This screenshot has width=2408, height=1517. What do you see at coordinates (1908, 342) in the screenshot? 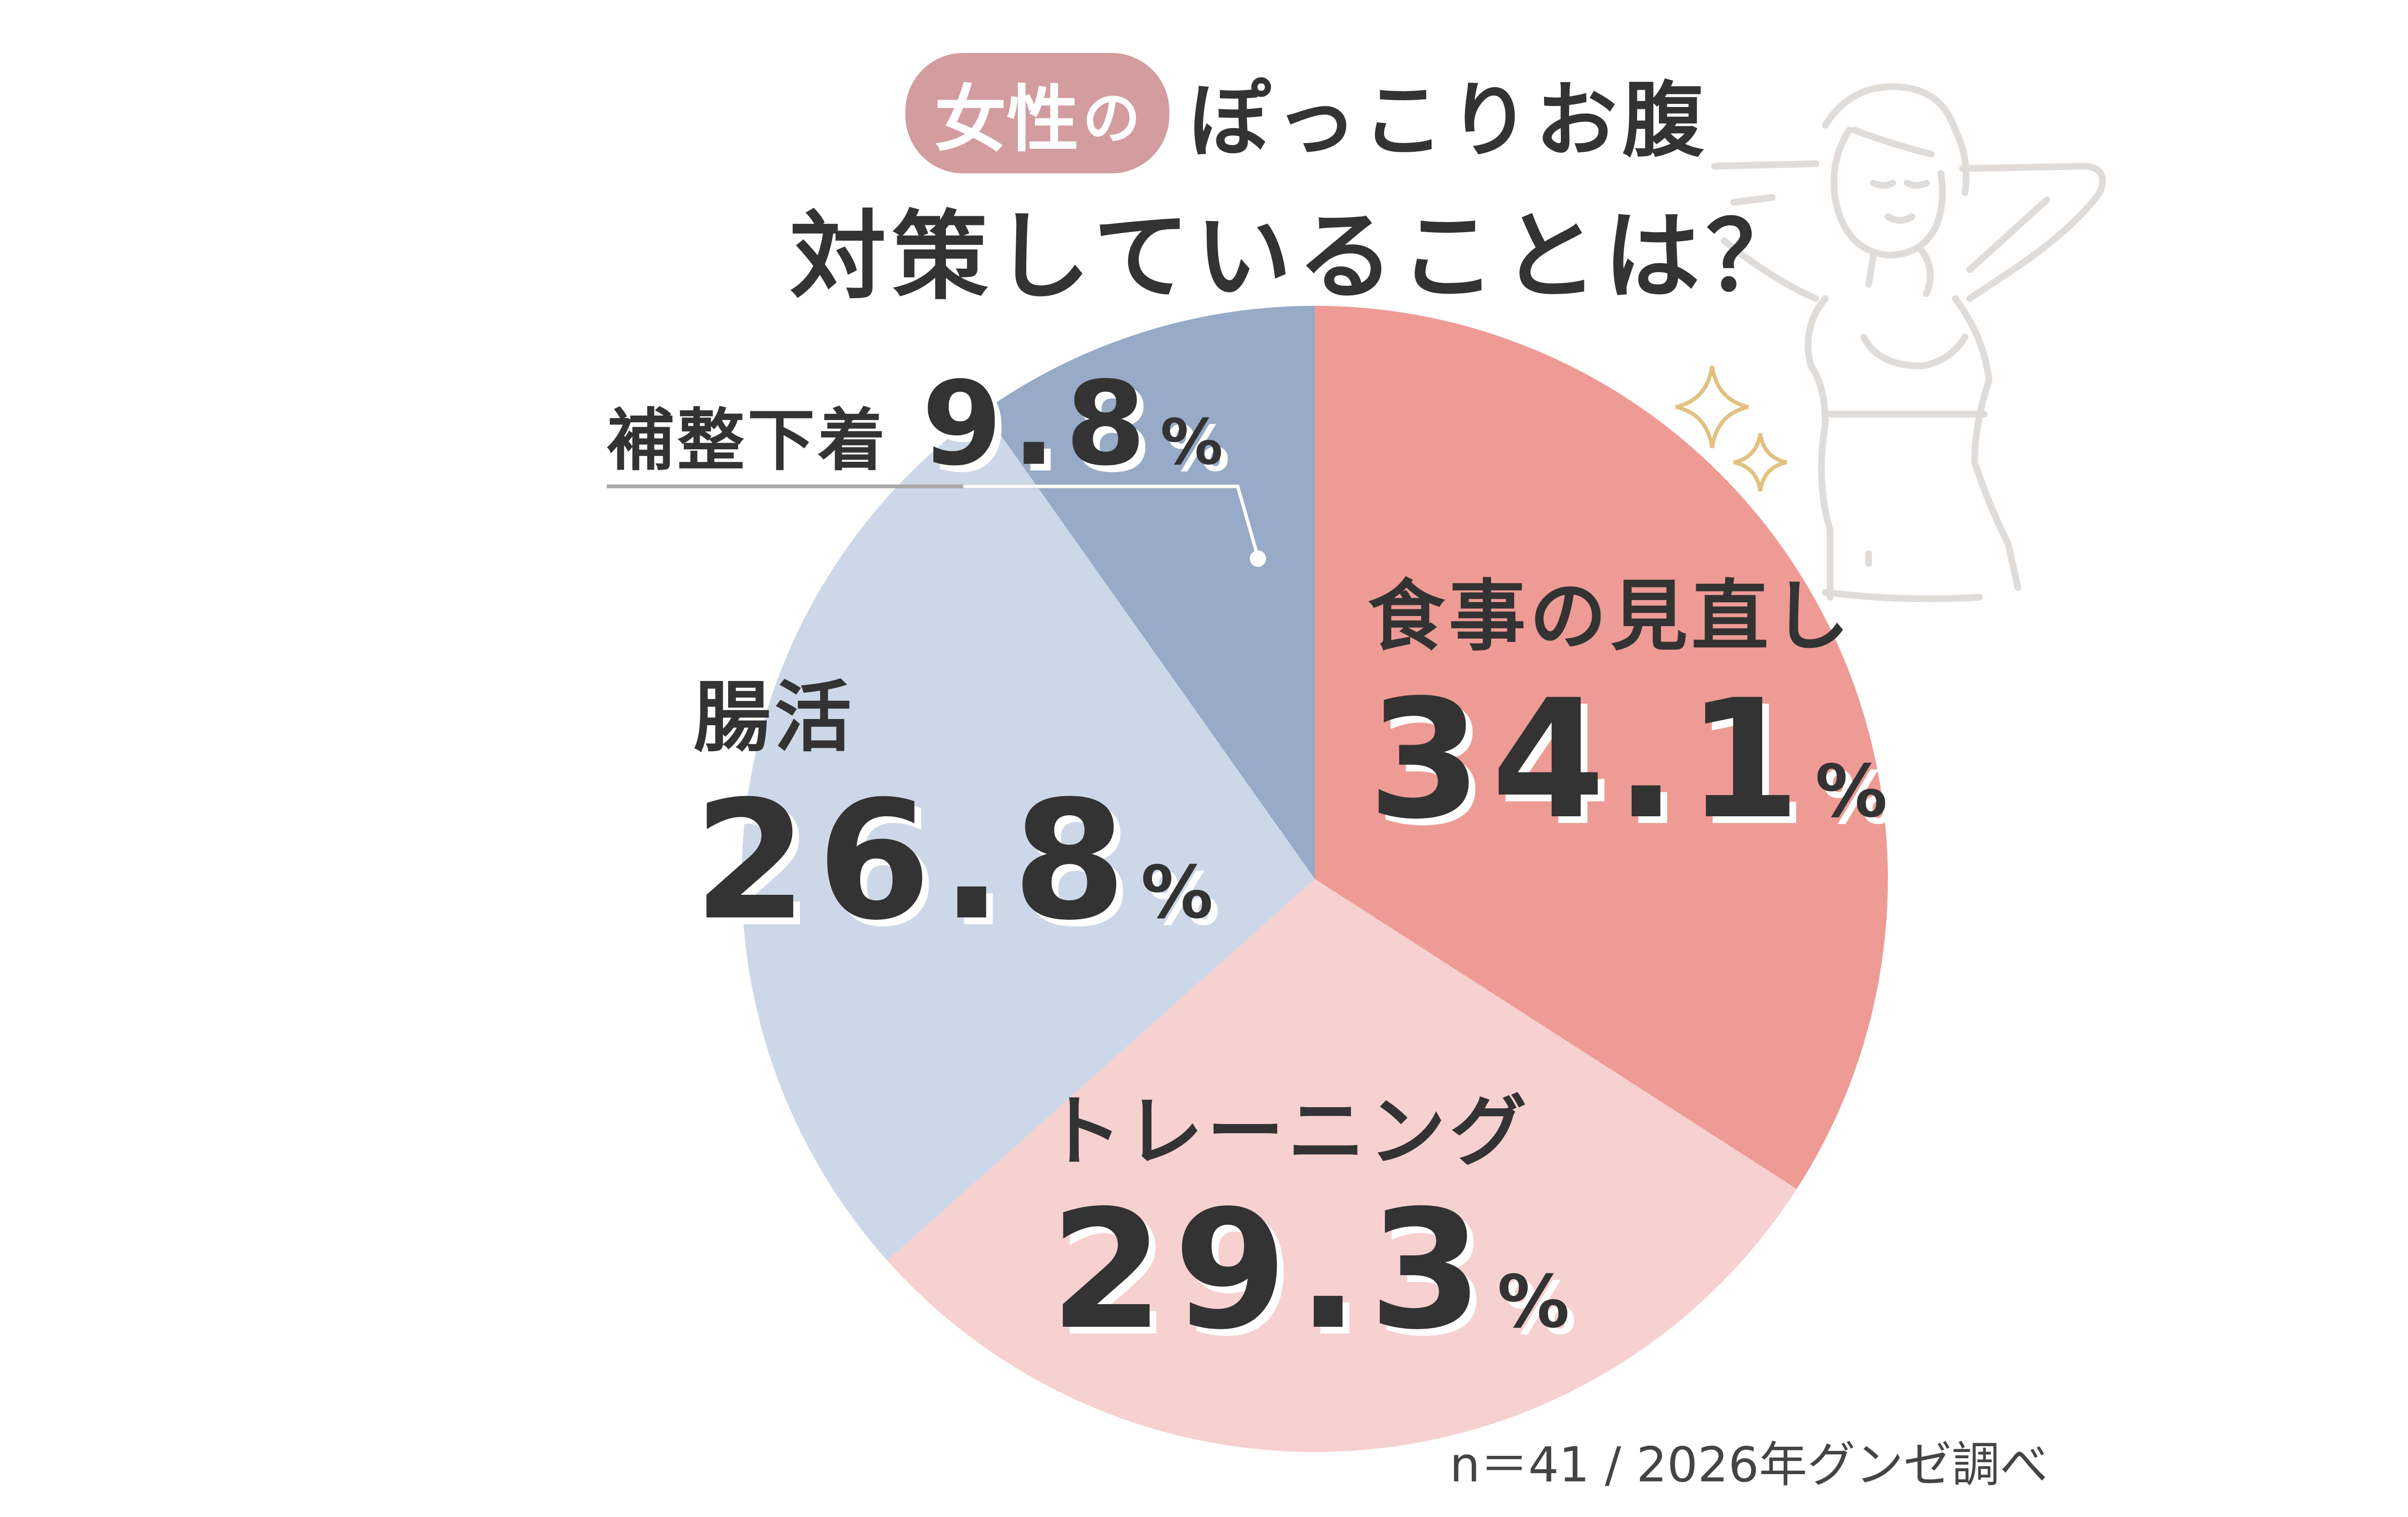
I see `woman-stretching-icon` at bounding box center [1908, 342].